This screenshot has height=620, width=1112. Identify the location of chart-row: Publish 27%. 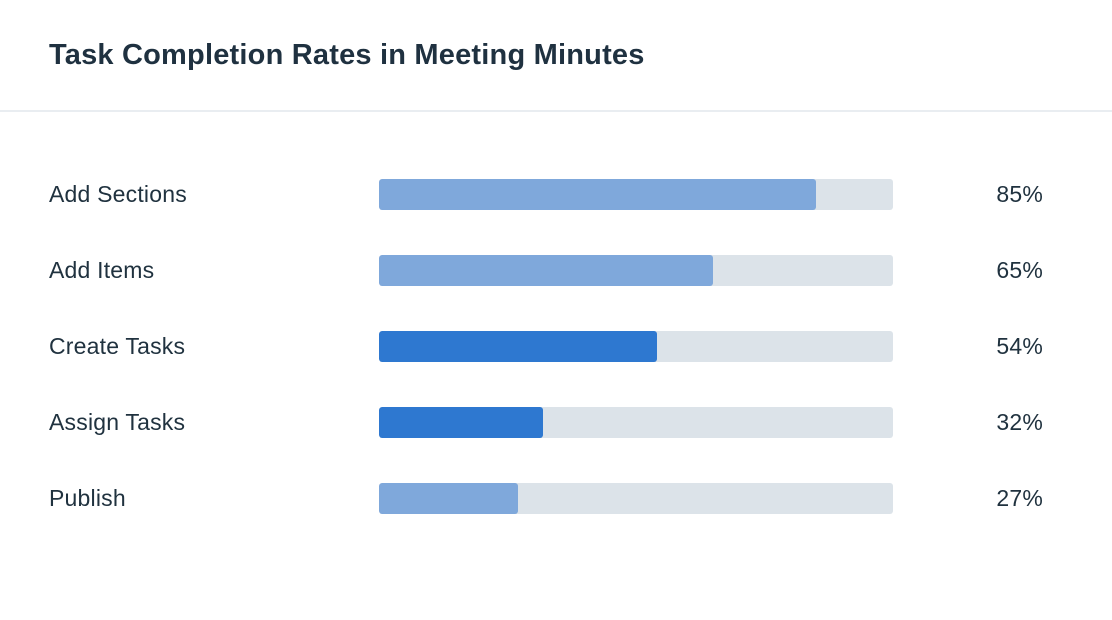
(580, 498).